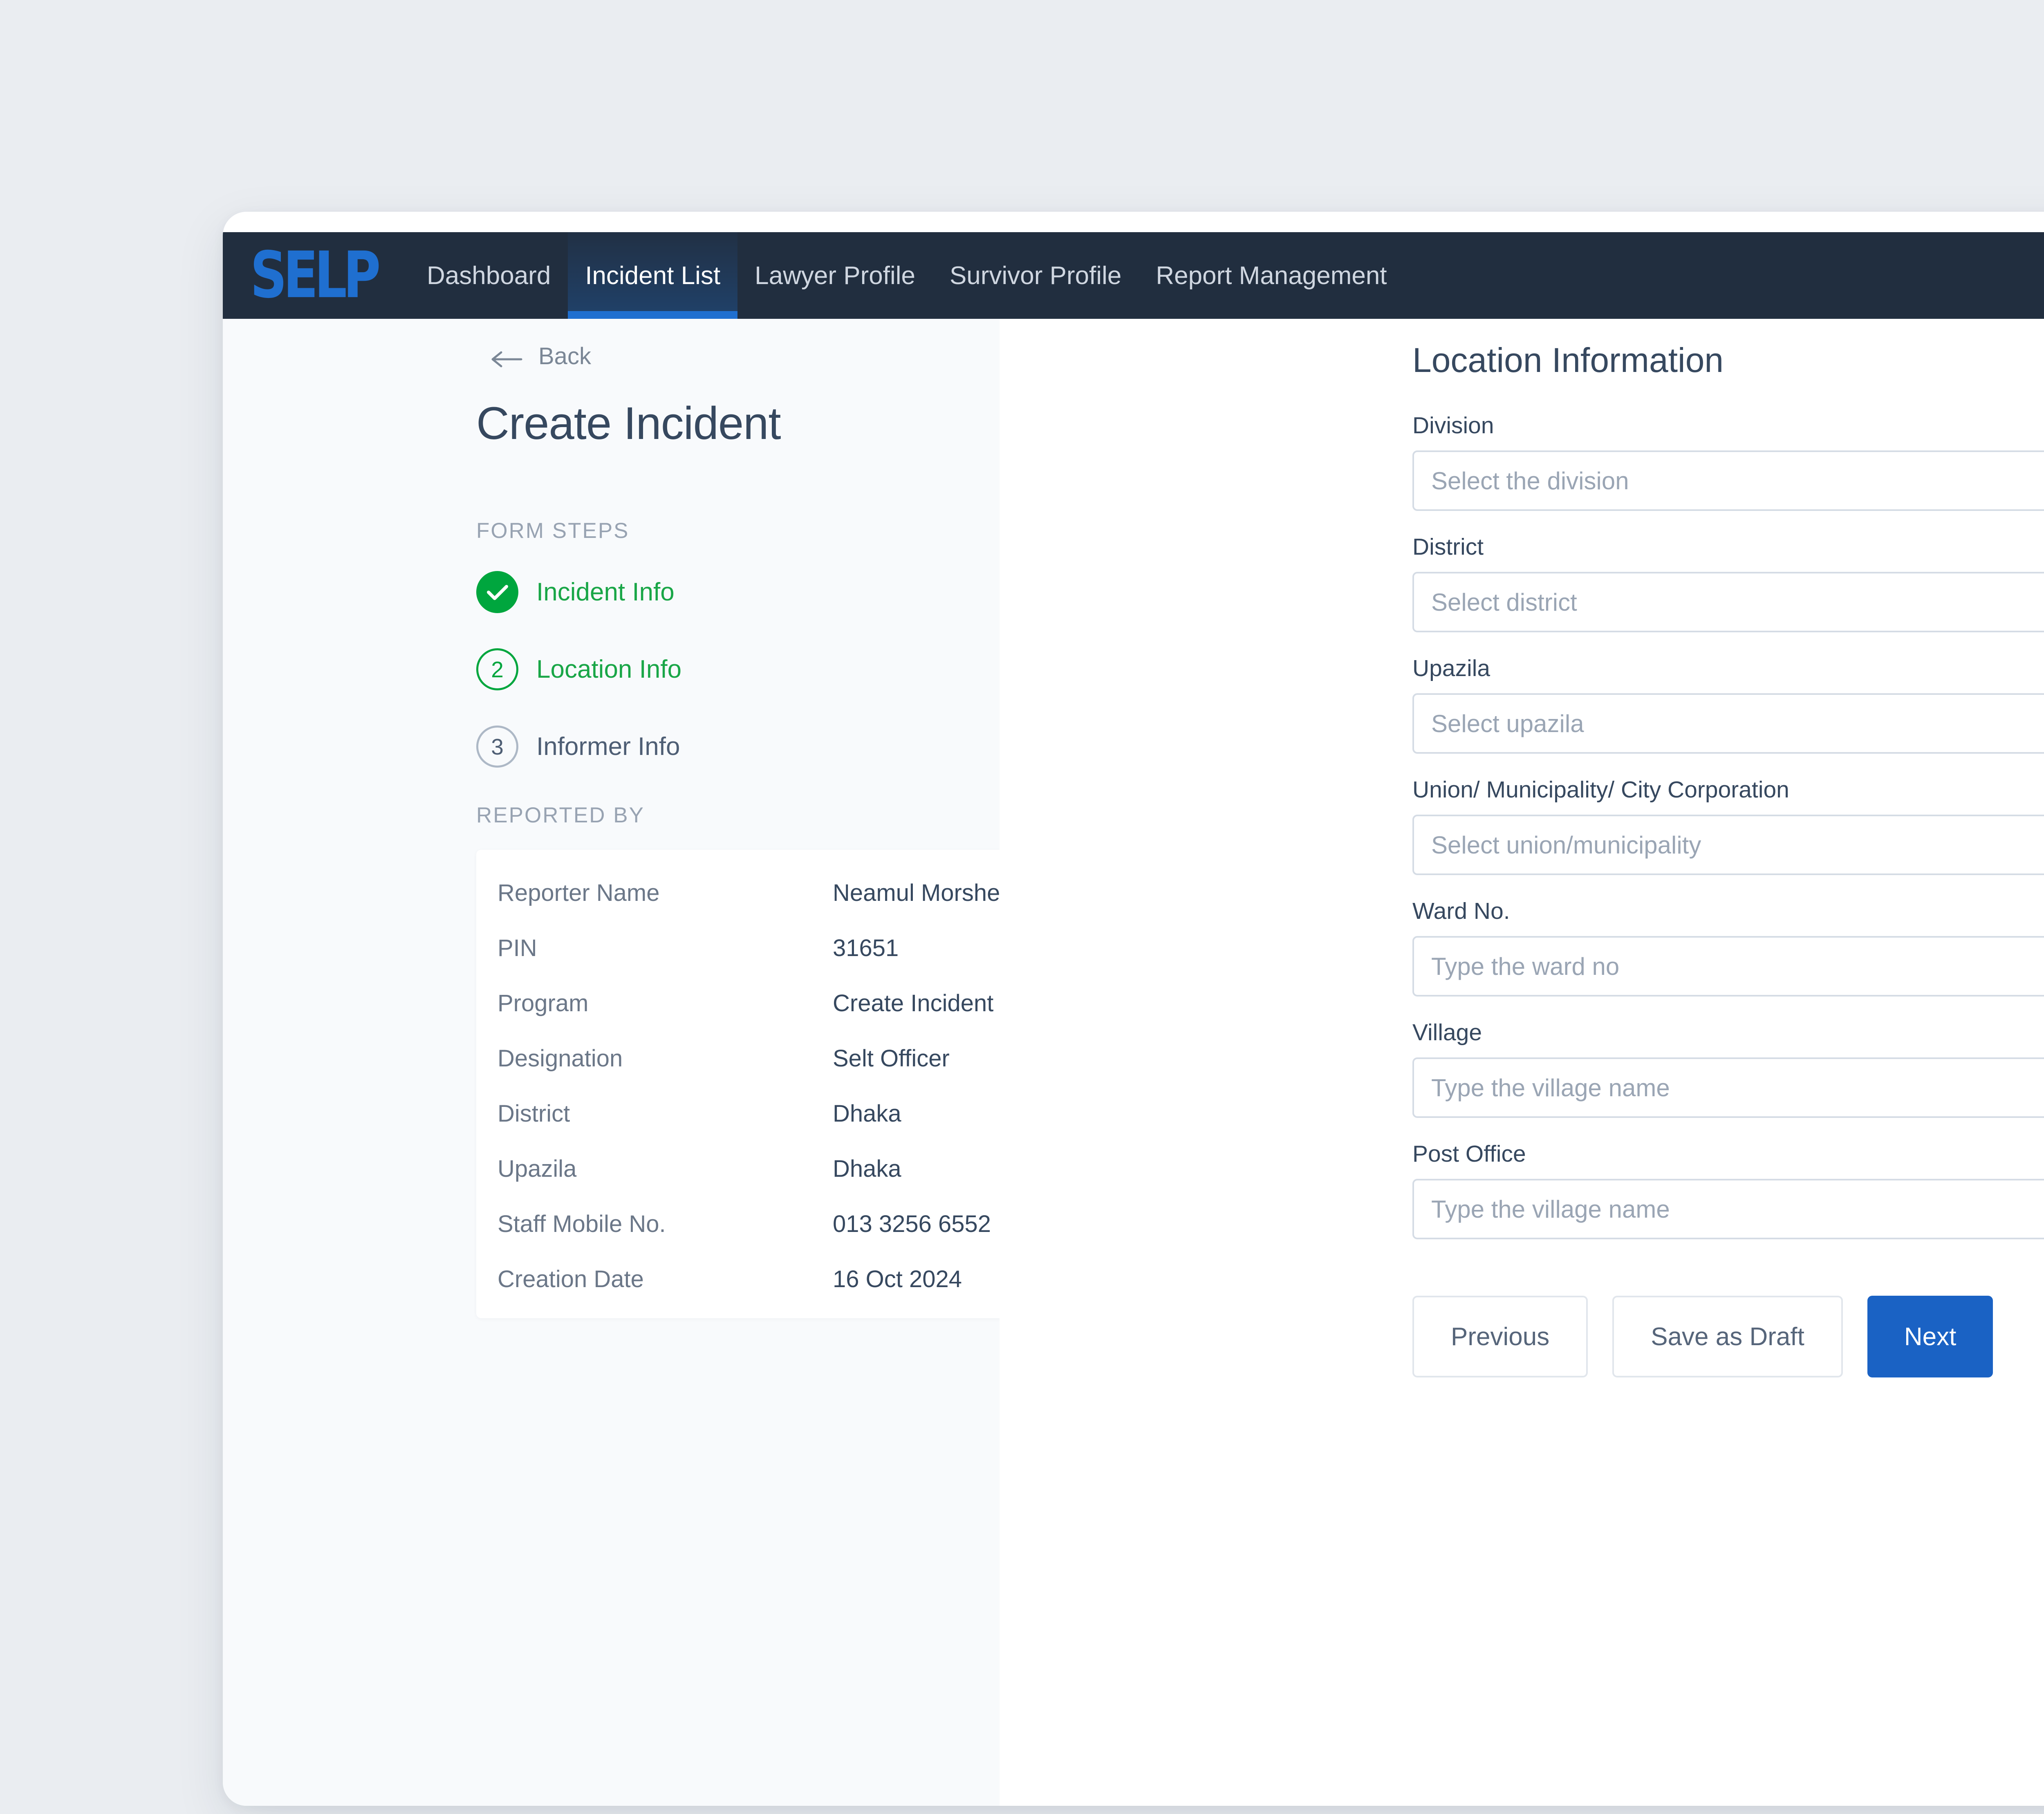 Image resolution: width=2044 pixels, height=1814 pixels. What do you see at coordinates (1728, 1087) in the screenshot?
I see `village-input: Type the village name` at bounding box center [1728, 1087].